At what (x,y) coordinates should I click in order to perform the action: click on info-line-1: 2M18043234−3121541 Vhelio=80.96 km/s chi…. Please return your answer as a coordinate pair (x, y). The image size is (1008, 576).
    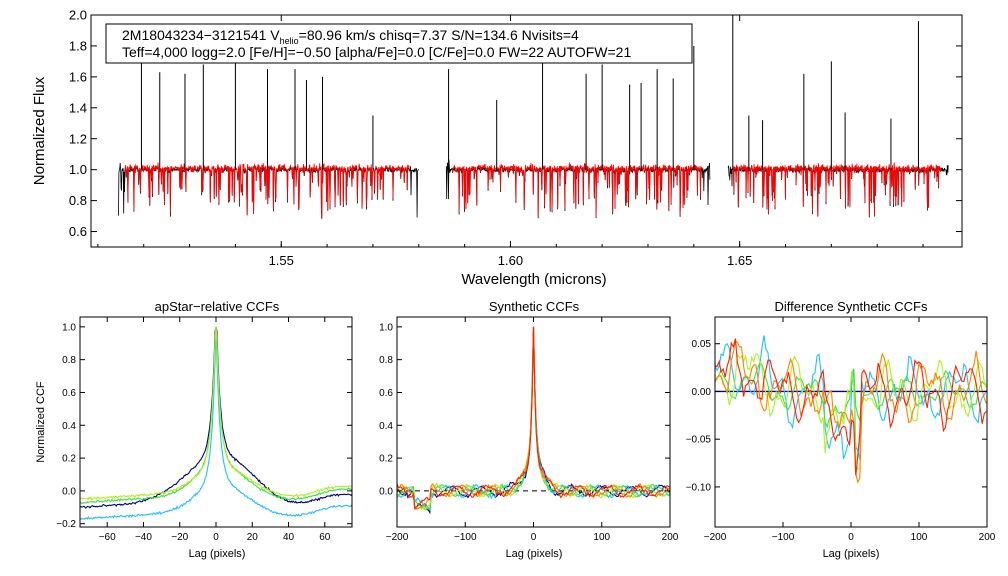
    Looking at the image, I should click on (350, 36).